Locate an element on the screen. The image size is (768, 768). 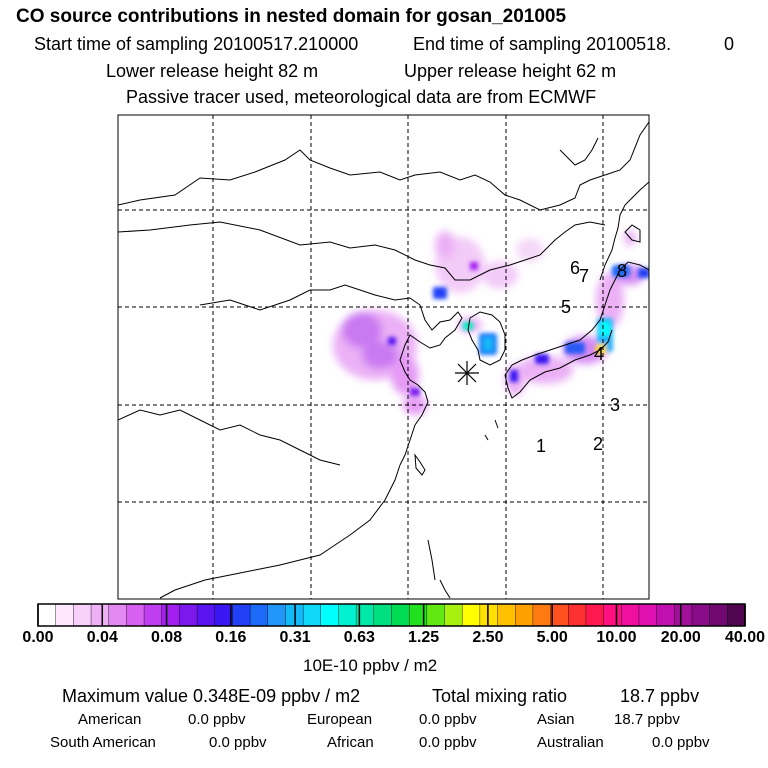
colorbar-tick-label: 0.63 is located at coordinates (359, 637).